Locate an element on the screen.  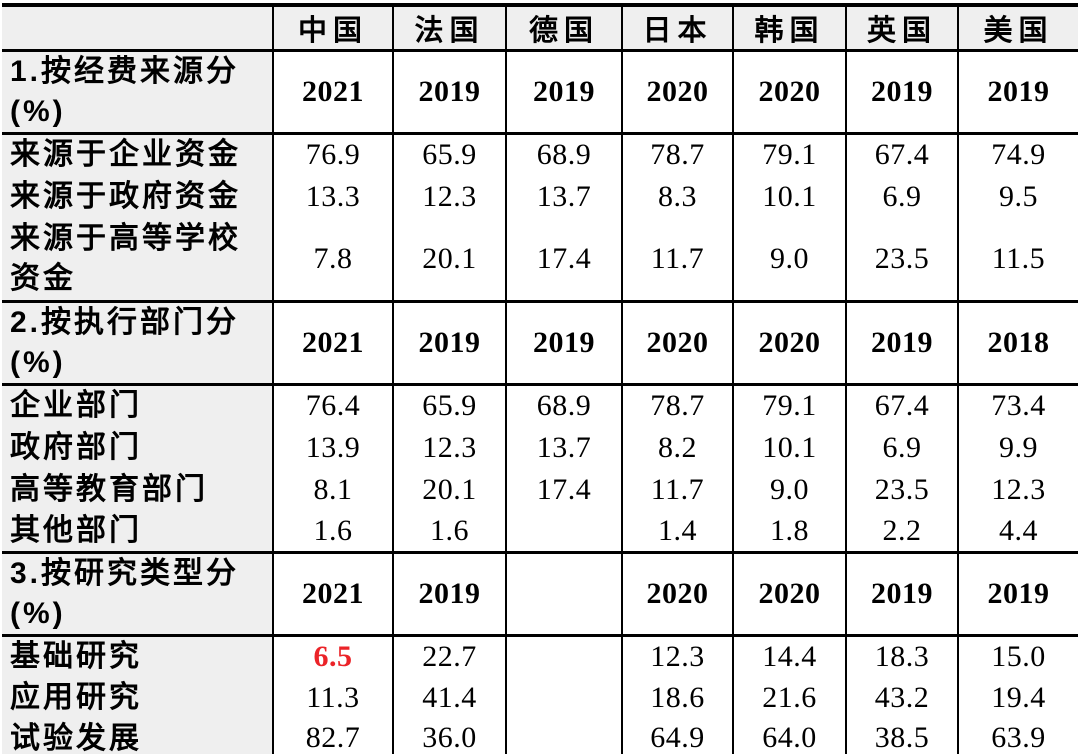
row-label: 企业部门 is located at coordinates (137, 405).